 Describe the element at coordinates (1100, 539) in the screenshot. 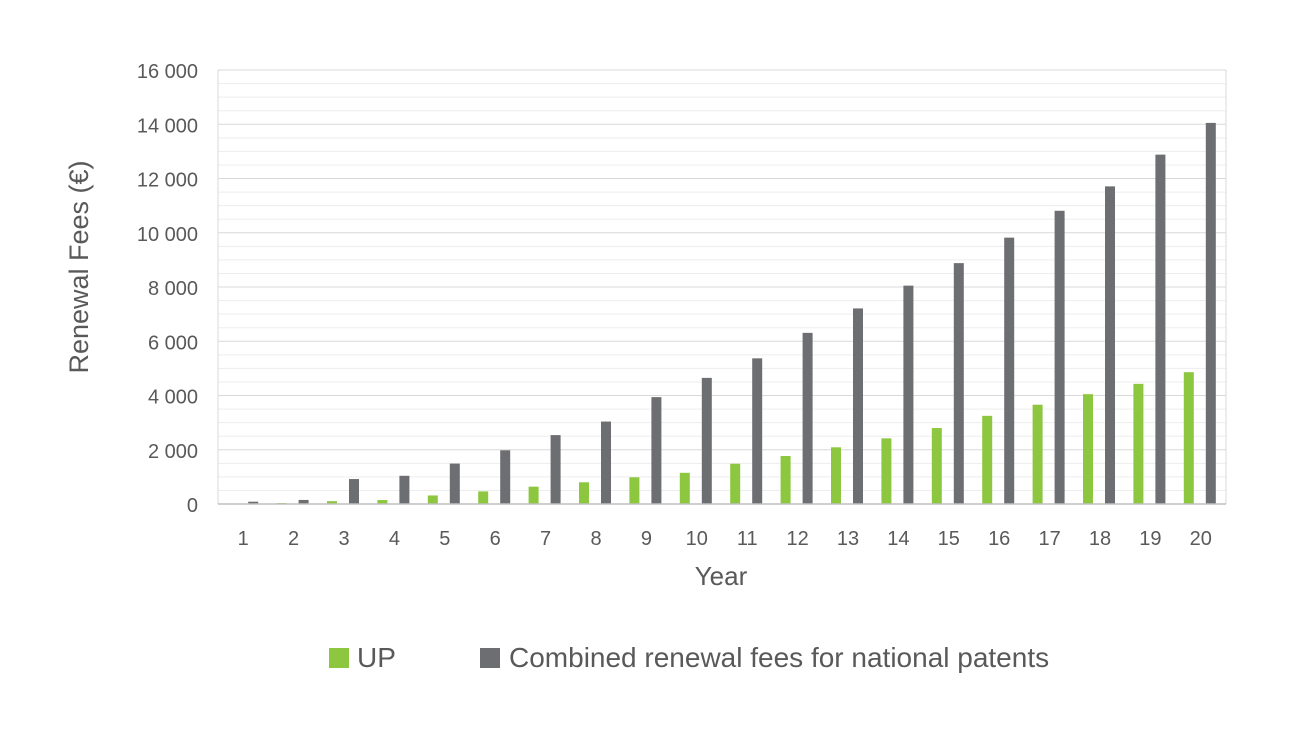

I see `x-tick-label: 18` at that location.